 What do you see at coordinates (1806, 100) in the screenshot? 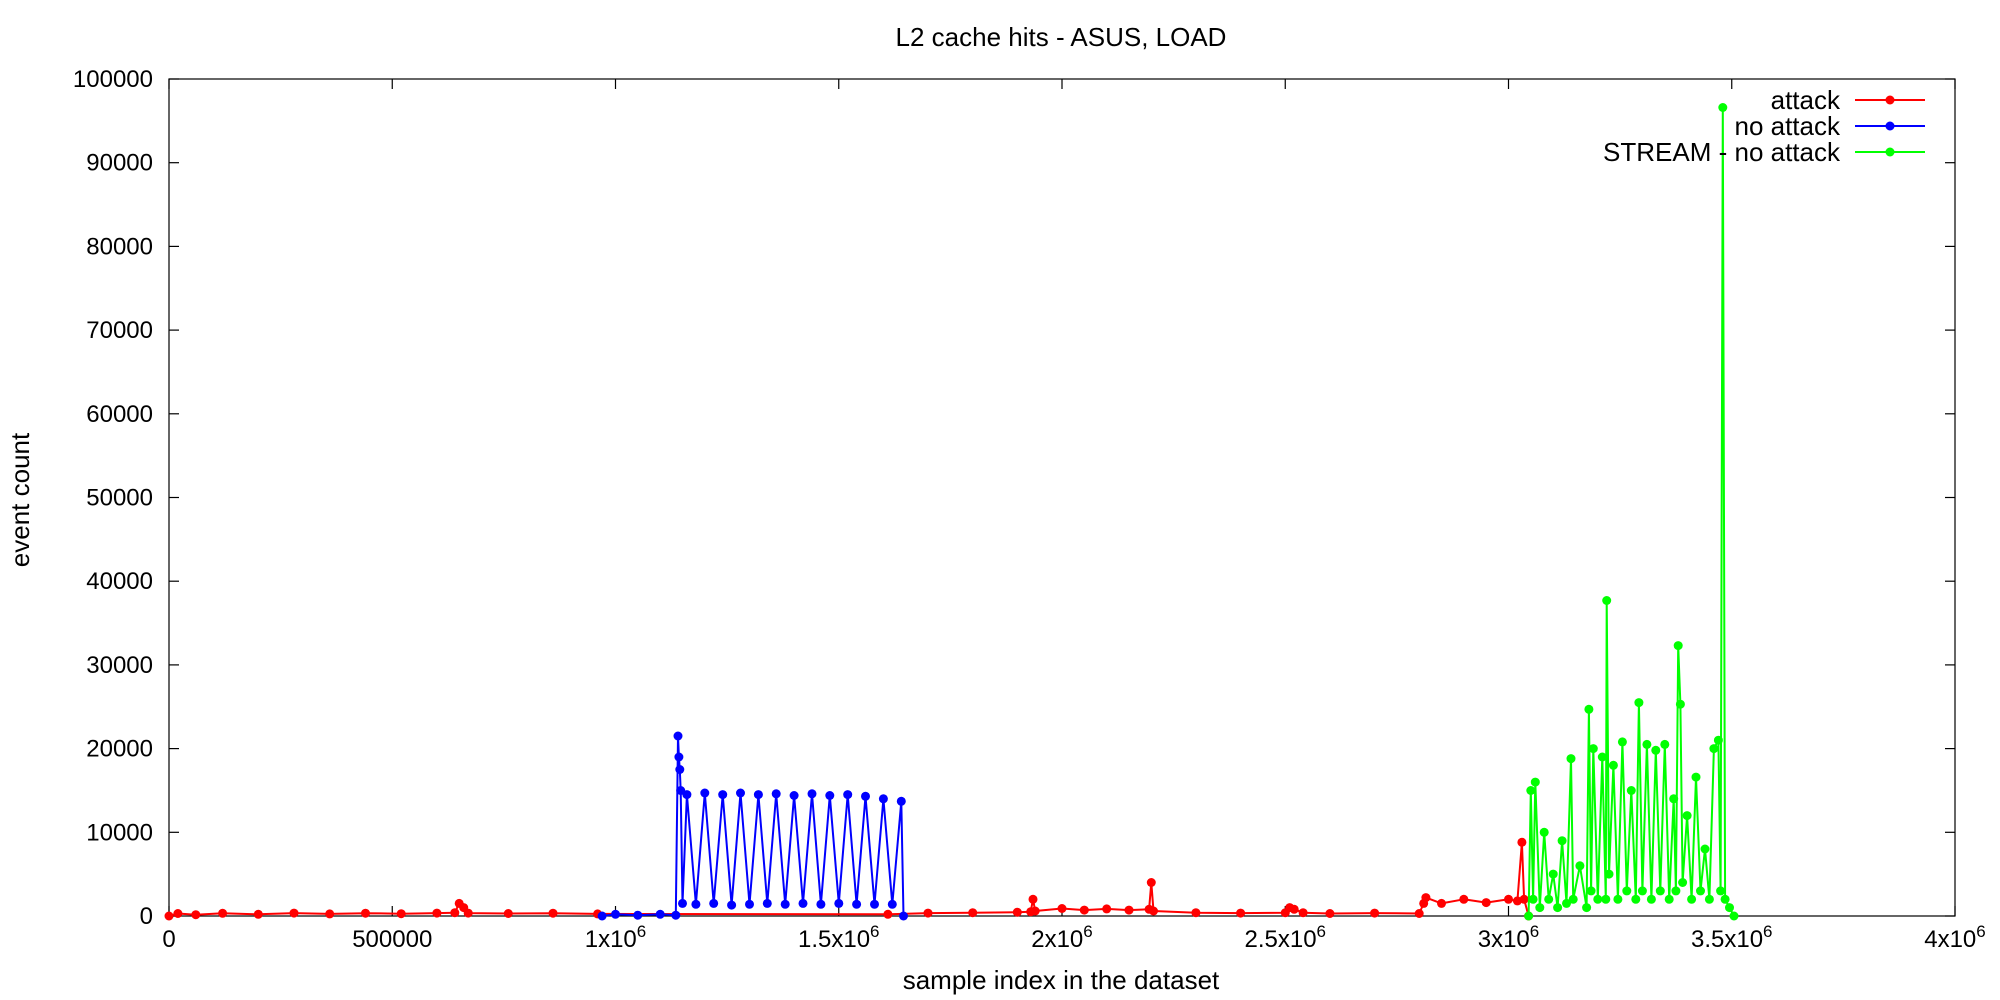
I see `legend-label: attack` at bounding box center [1806, 100].